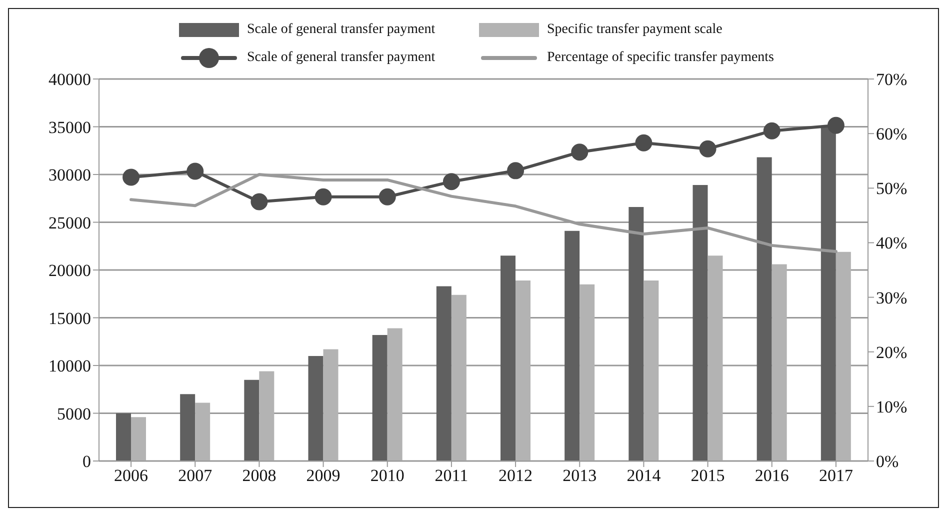 Image resolution: width=947 pixels, height=516 pixels. What do you see at coordinates (451, 476) in the screenshot?
I see `x-tick-label: 2011` at bounding box center [451, 476].